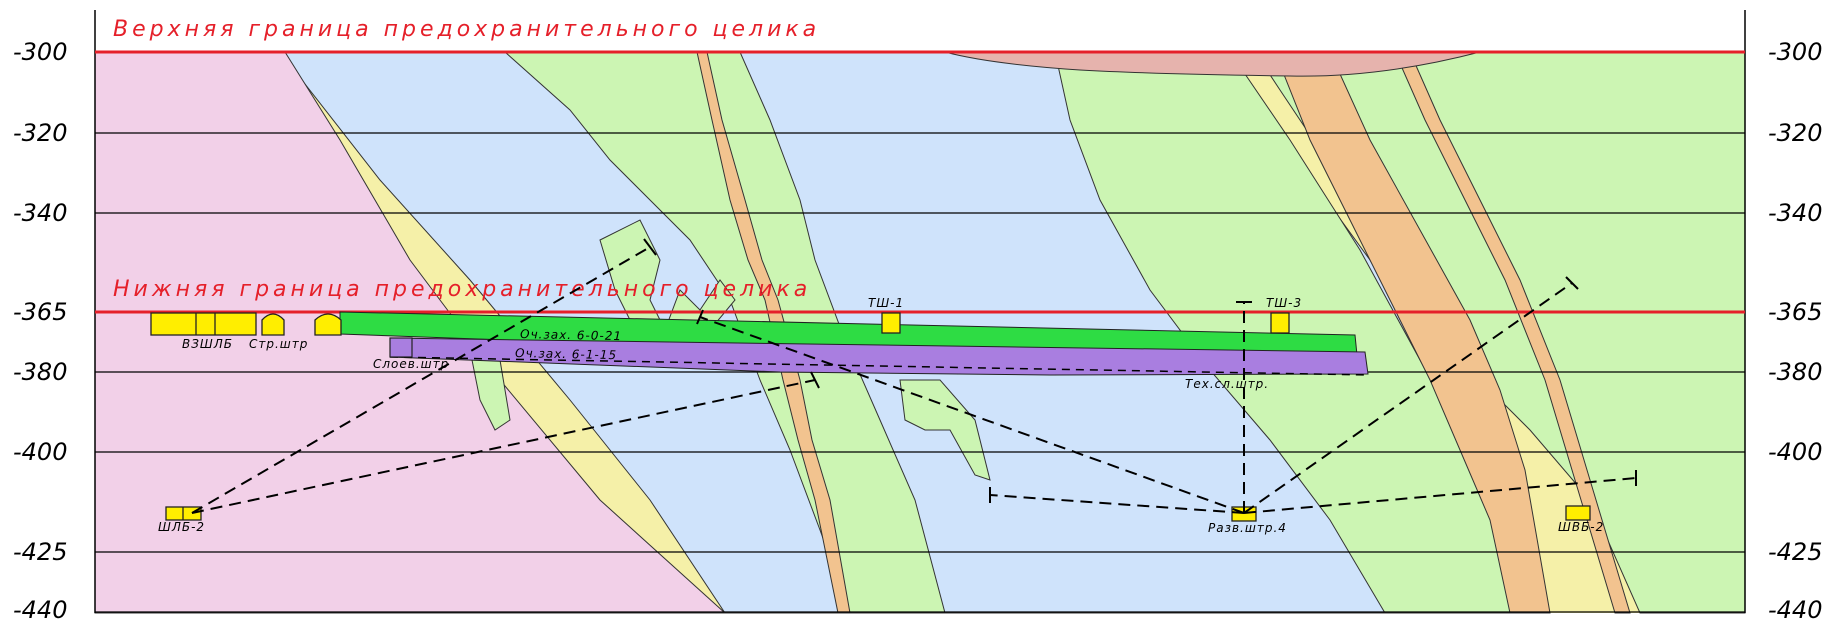 The image size is (1829, 623). What do you see at coordinates (1795, 372) in the screenshot?
I see `level-label-right: -380` at bounding box center [1795, 372].